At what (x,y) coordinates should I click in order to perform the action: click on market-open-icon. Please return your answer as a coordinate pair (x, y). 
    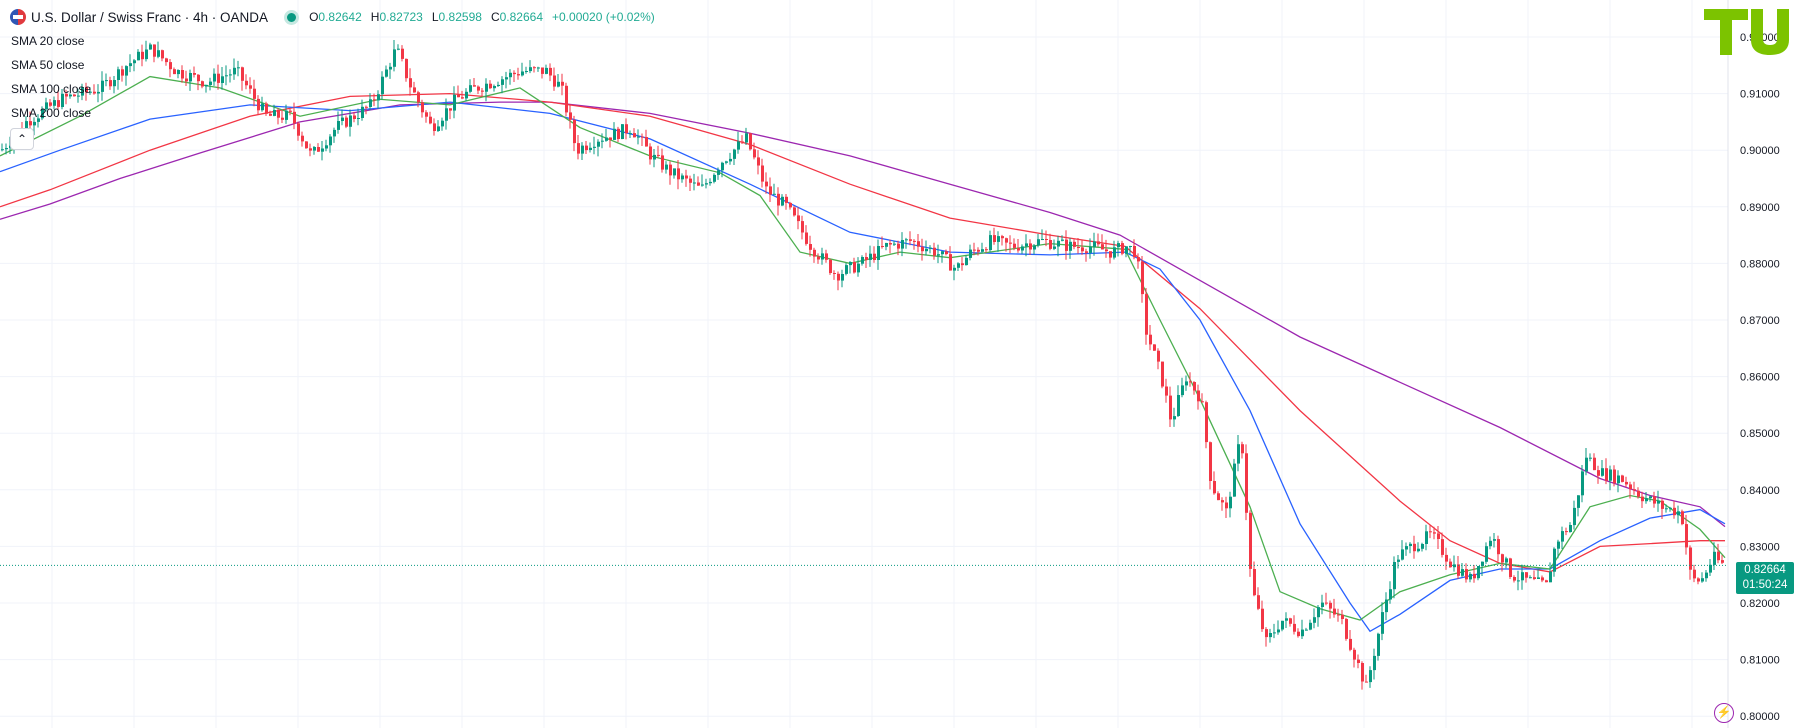
    Looking at the image, I should click on (292, 17).